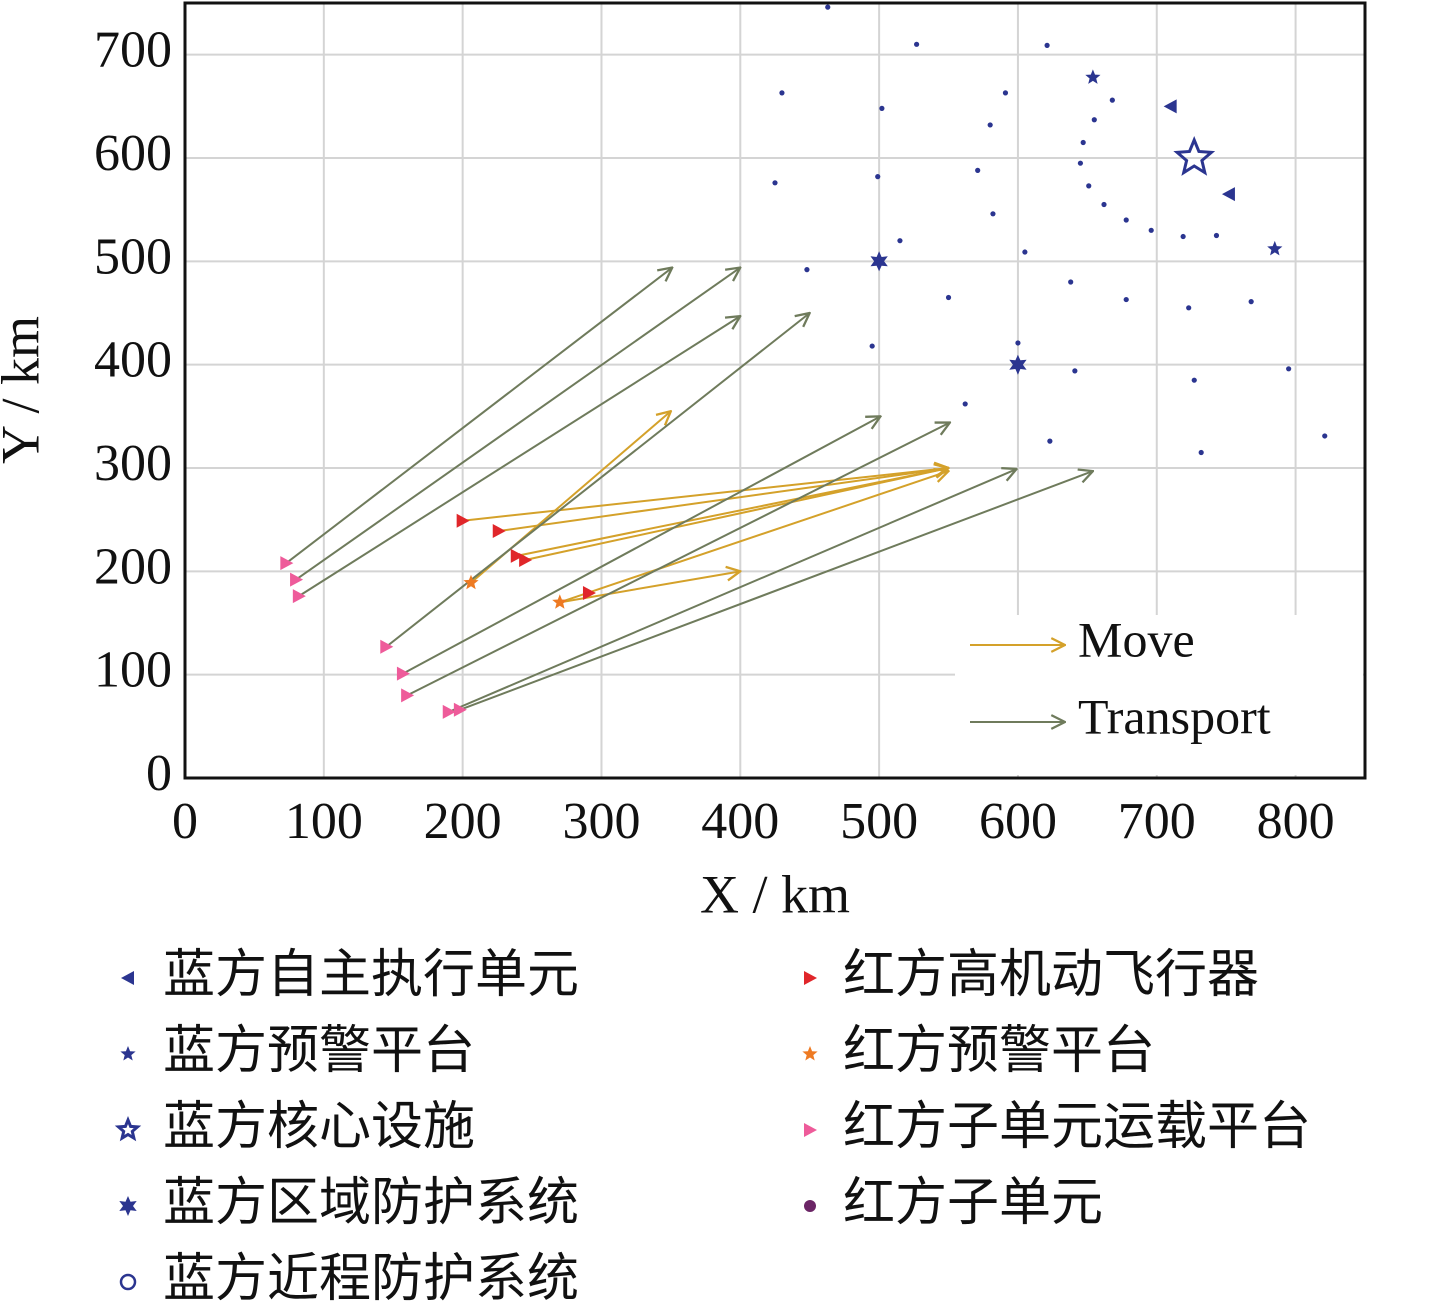 This screenshot has width=1433, height=1313. What do you see at coordinates (133, 463) in the screenshot?
I see `y-tick-label: 300` at bounding box center [133, 463].